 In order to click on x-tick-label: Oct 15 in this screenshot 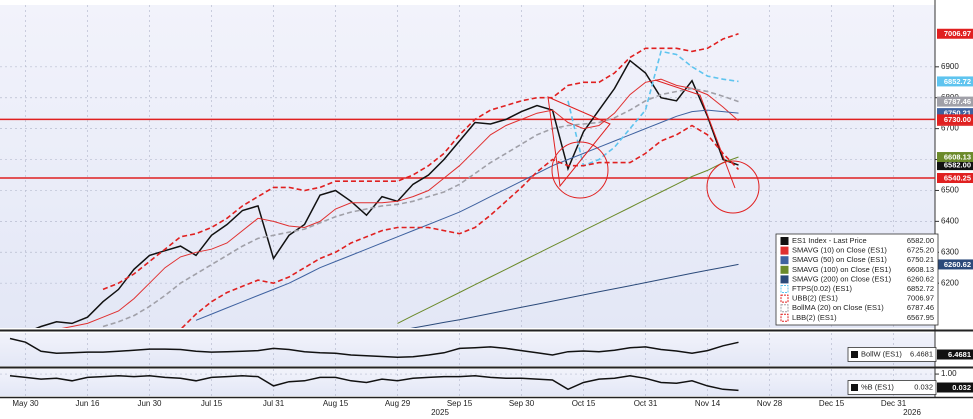, I will do `click(584, 403)`.